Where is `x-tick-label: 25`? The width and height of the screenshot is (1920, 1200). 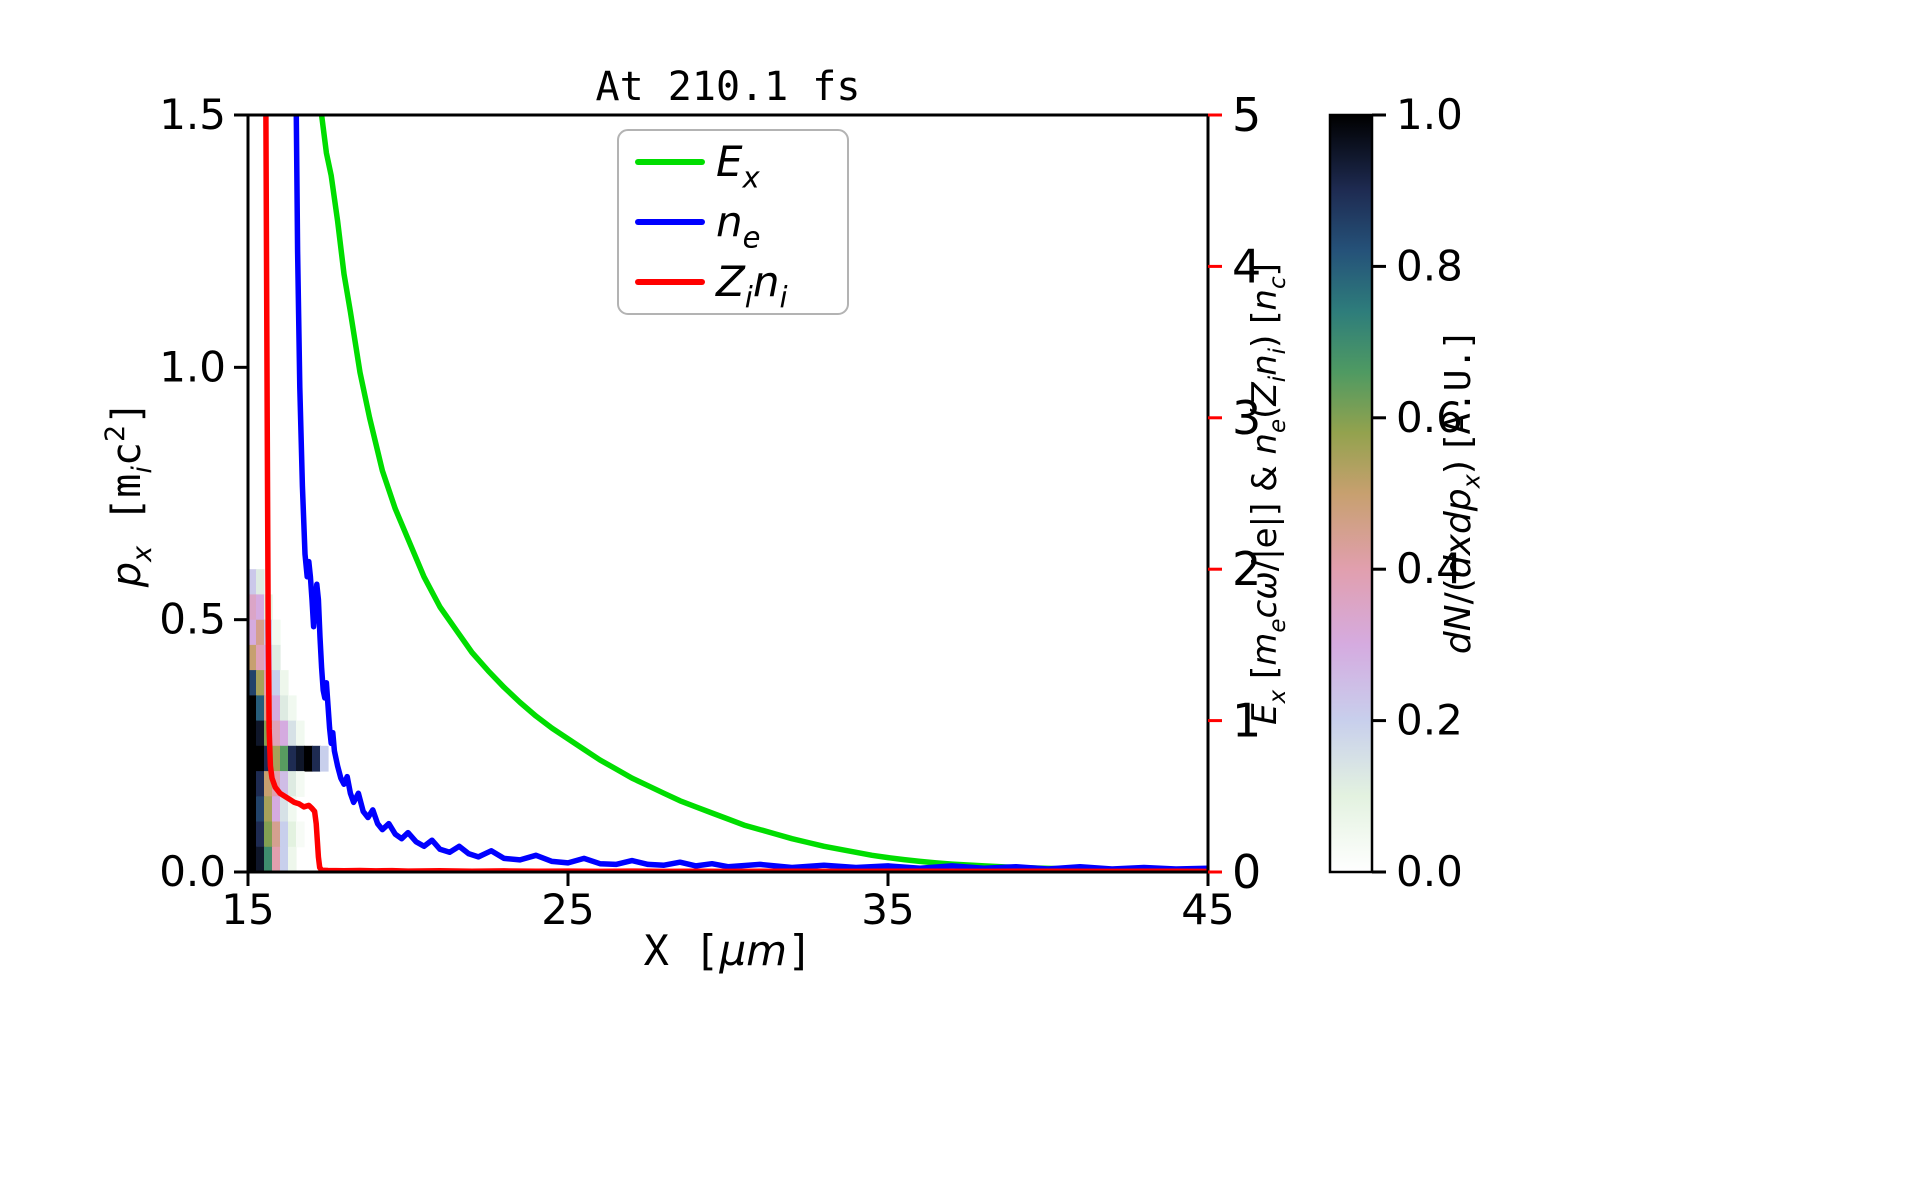 x-tick-label: 25 is located at coordinates (567, 909).